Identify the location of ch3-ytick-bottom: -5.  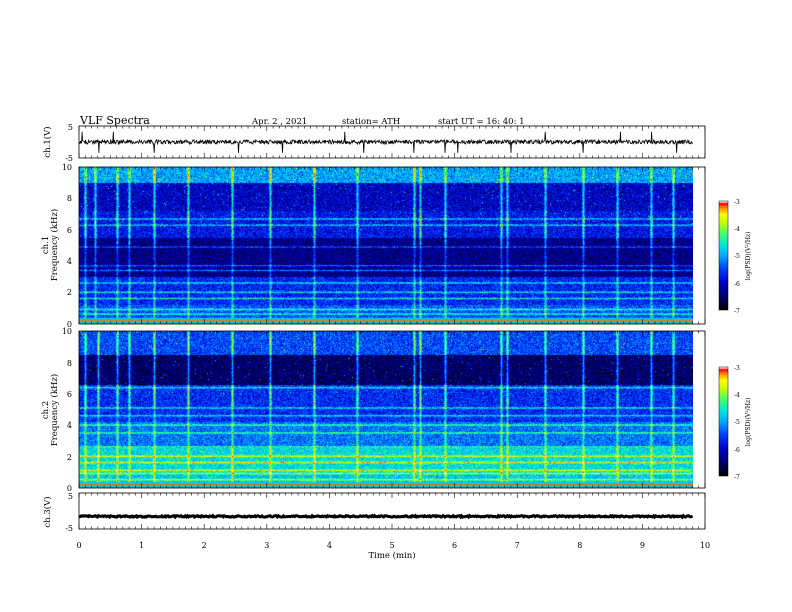
(69, 528).